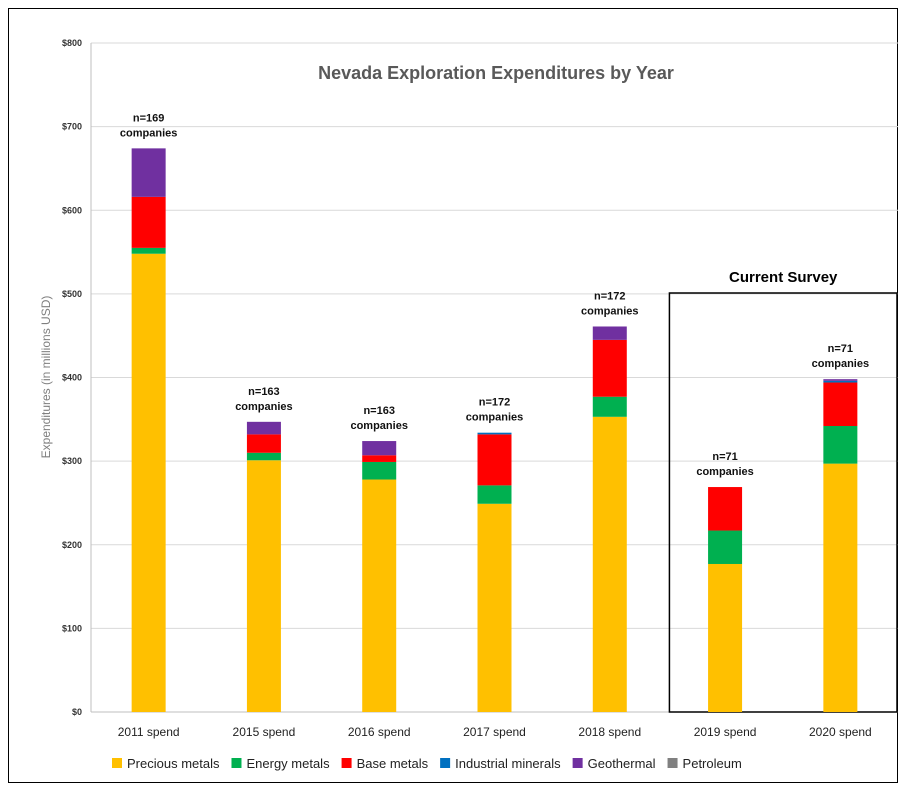 The width and height of the screenshot is (902, 787). What do you see at coordinates (264, 732) in the screenshot?
I see `x-category-label: 2015 spend` at bounding box center [264, 732].